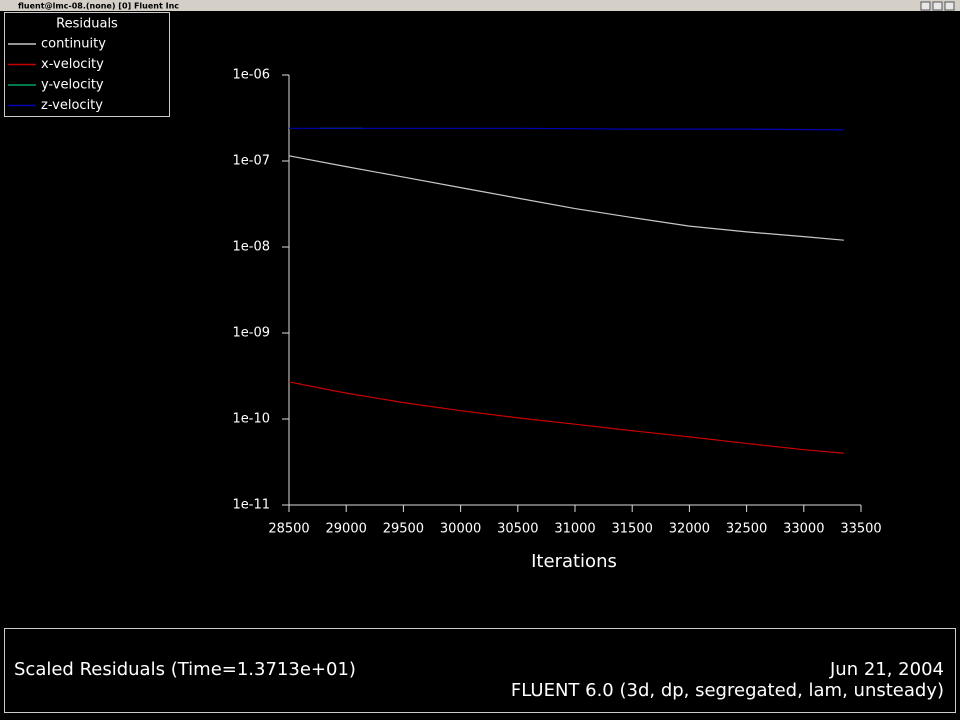 The image size is (960, 720). What do you see at coordinates (886, 669) in the screenshot?
I see `date: Jun 21, 2004` at bounding box center [886, 669].